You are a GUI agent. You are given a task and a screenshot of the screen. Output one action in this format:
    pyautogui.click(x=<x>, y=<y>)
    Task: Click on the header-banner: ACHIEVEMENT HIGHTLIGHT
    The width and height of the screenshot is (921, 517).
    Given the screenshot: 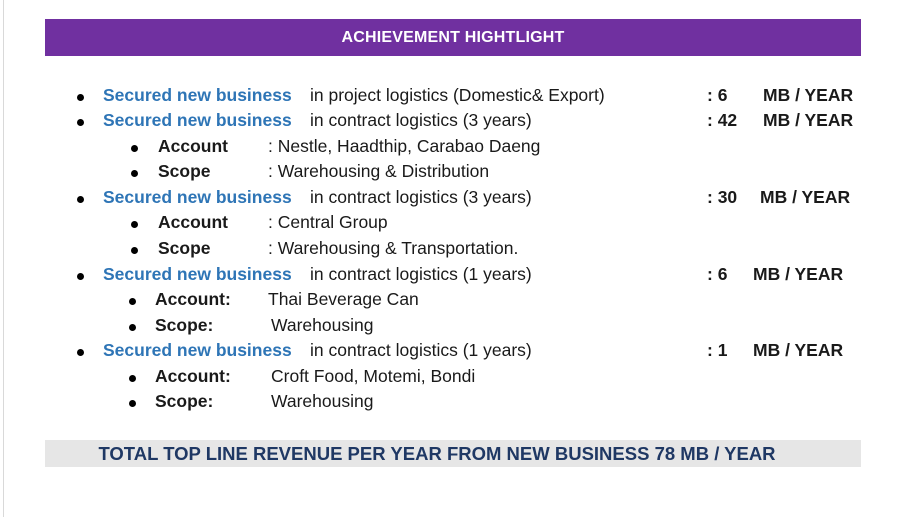 What is the action you would take?
    pyautogui.click(x=453, y=37)
    